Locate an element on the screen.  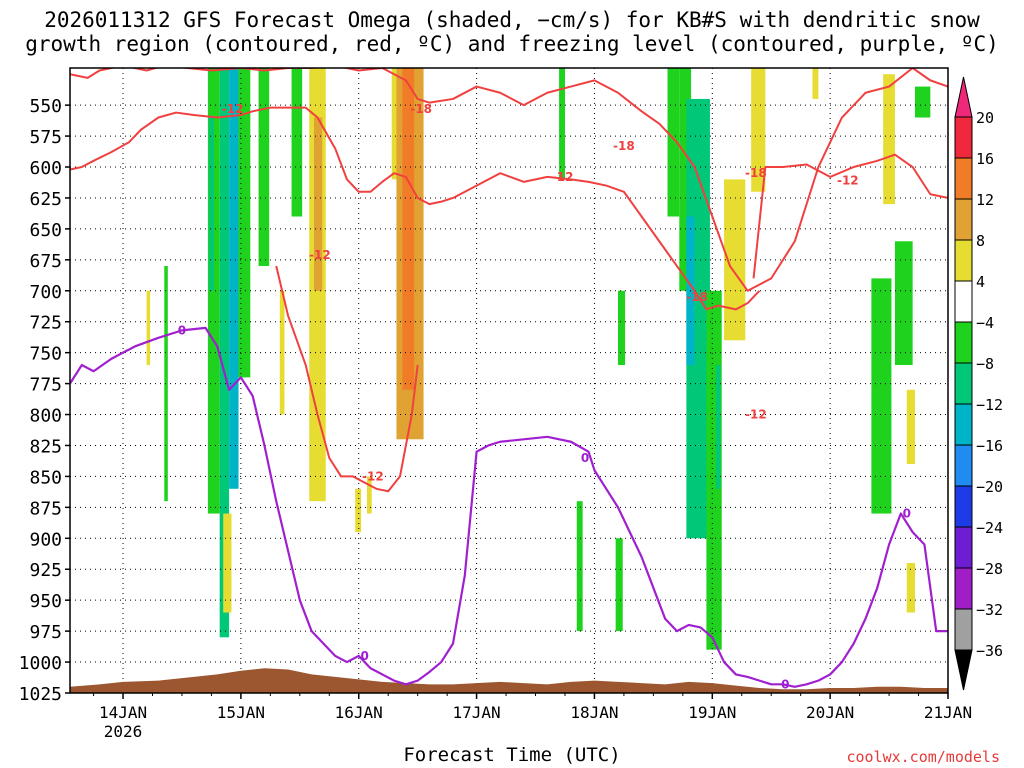
colorbar-label-6: −8 is located at coordinates (985, 364).